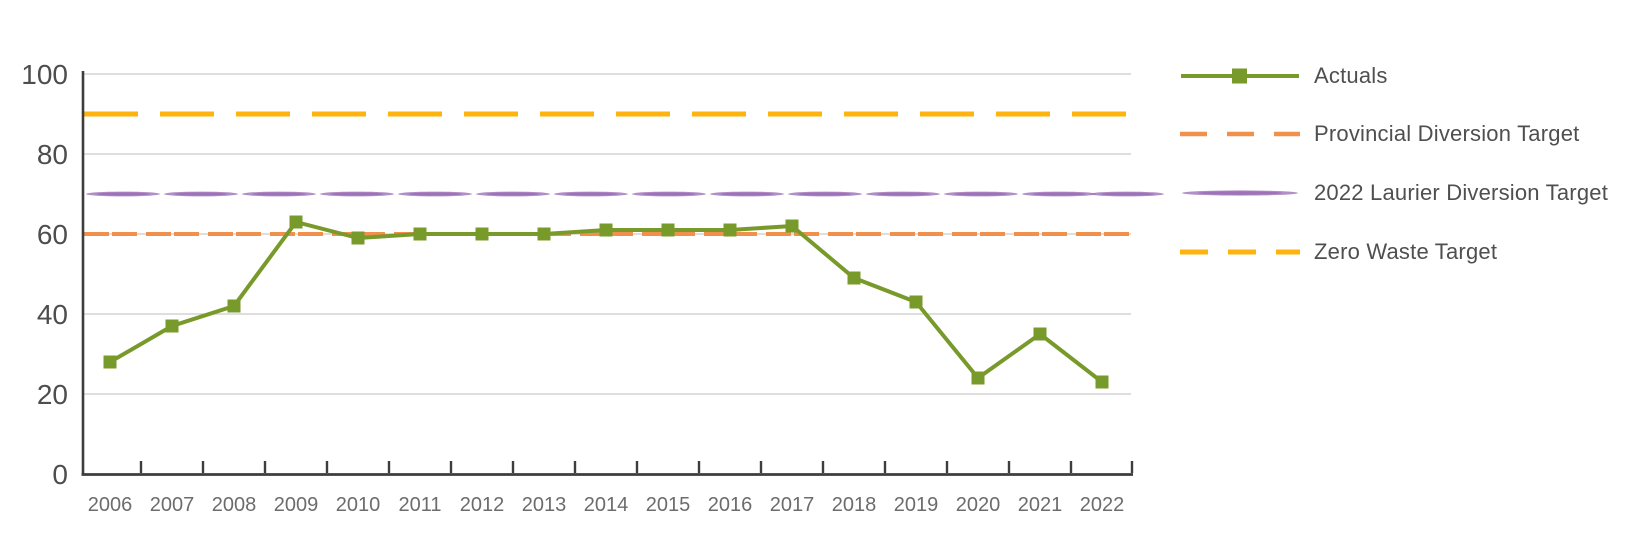 This screenshot has height=554, width=1636. What do you see at coordinates (606, 505) in the screenshot?
I see `x-axis-label: 2014` at bounding box center [606, 505].